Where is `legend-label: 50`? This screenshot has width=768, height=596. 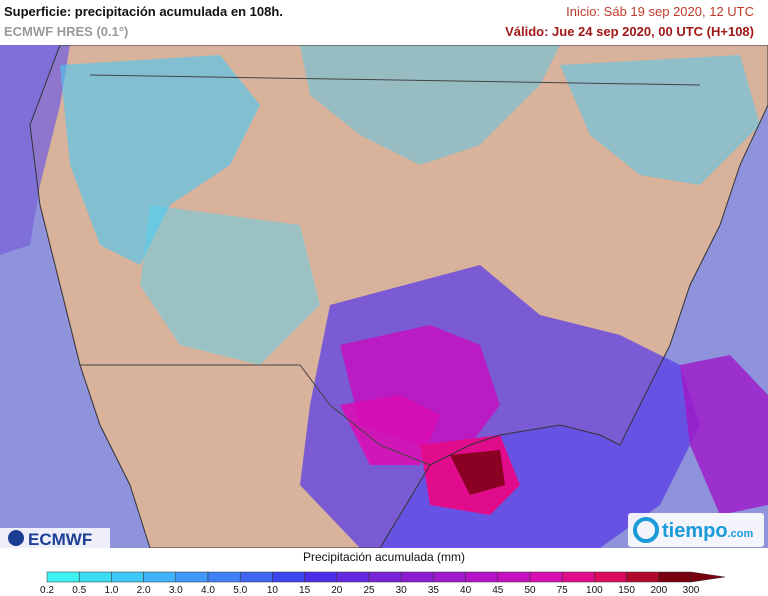 legend-label: 50 is located at coordinates (530, 590).